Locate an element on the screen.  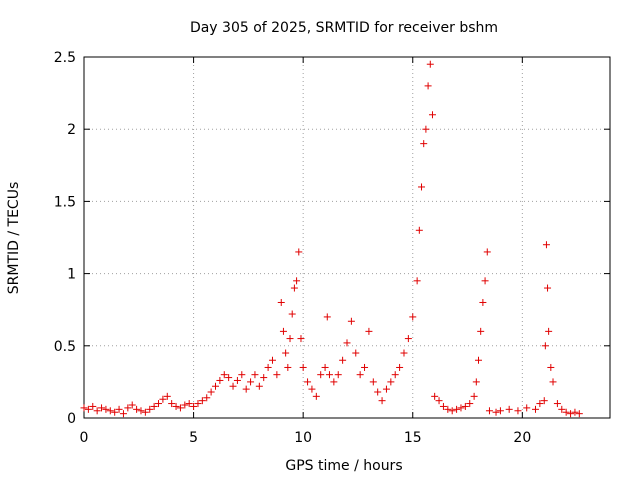
x-tick-label: 10 is located at coordinates (303, 438).